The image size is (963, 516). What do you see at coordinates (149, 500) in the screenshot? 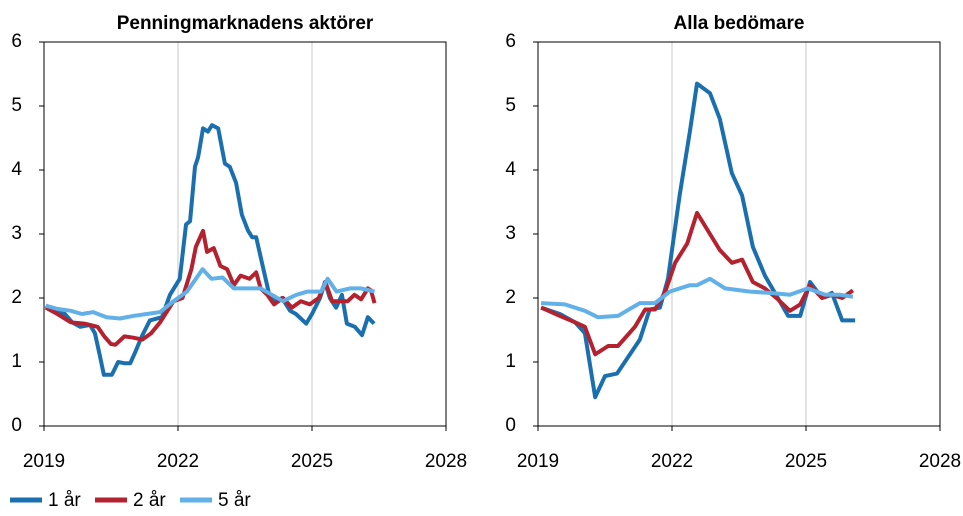
I see `legend-label: 2 år` at bounding box center [149, 500].